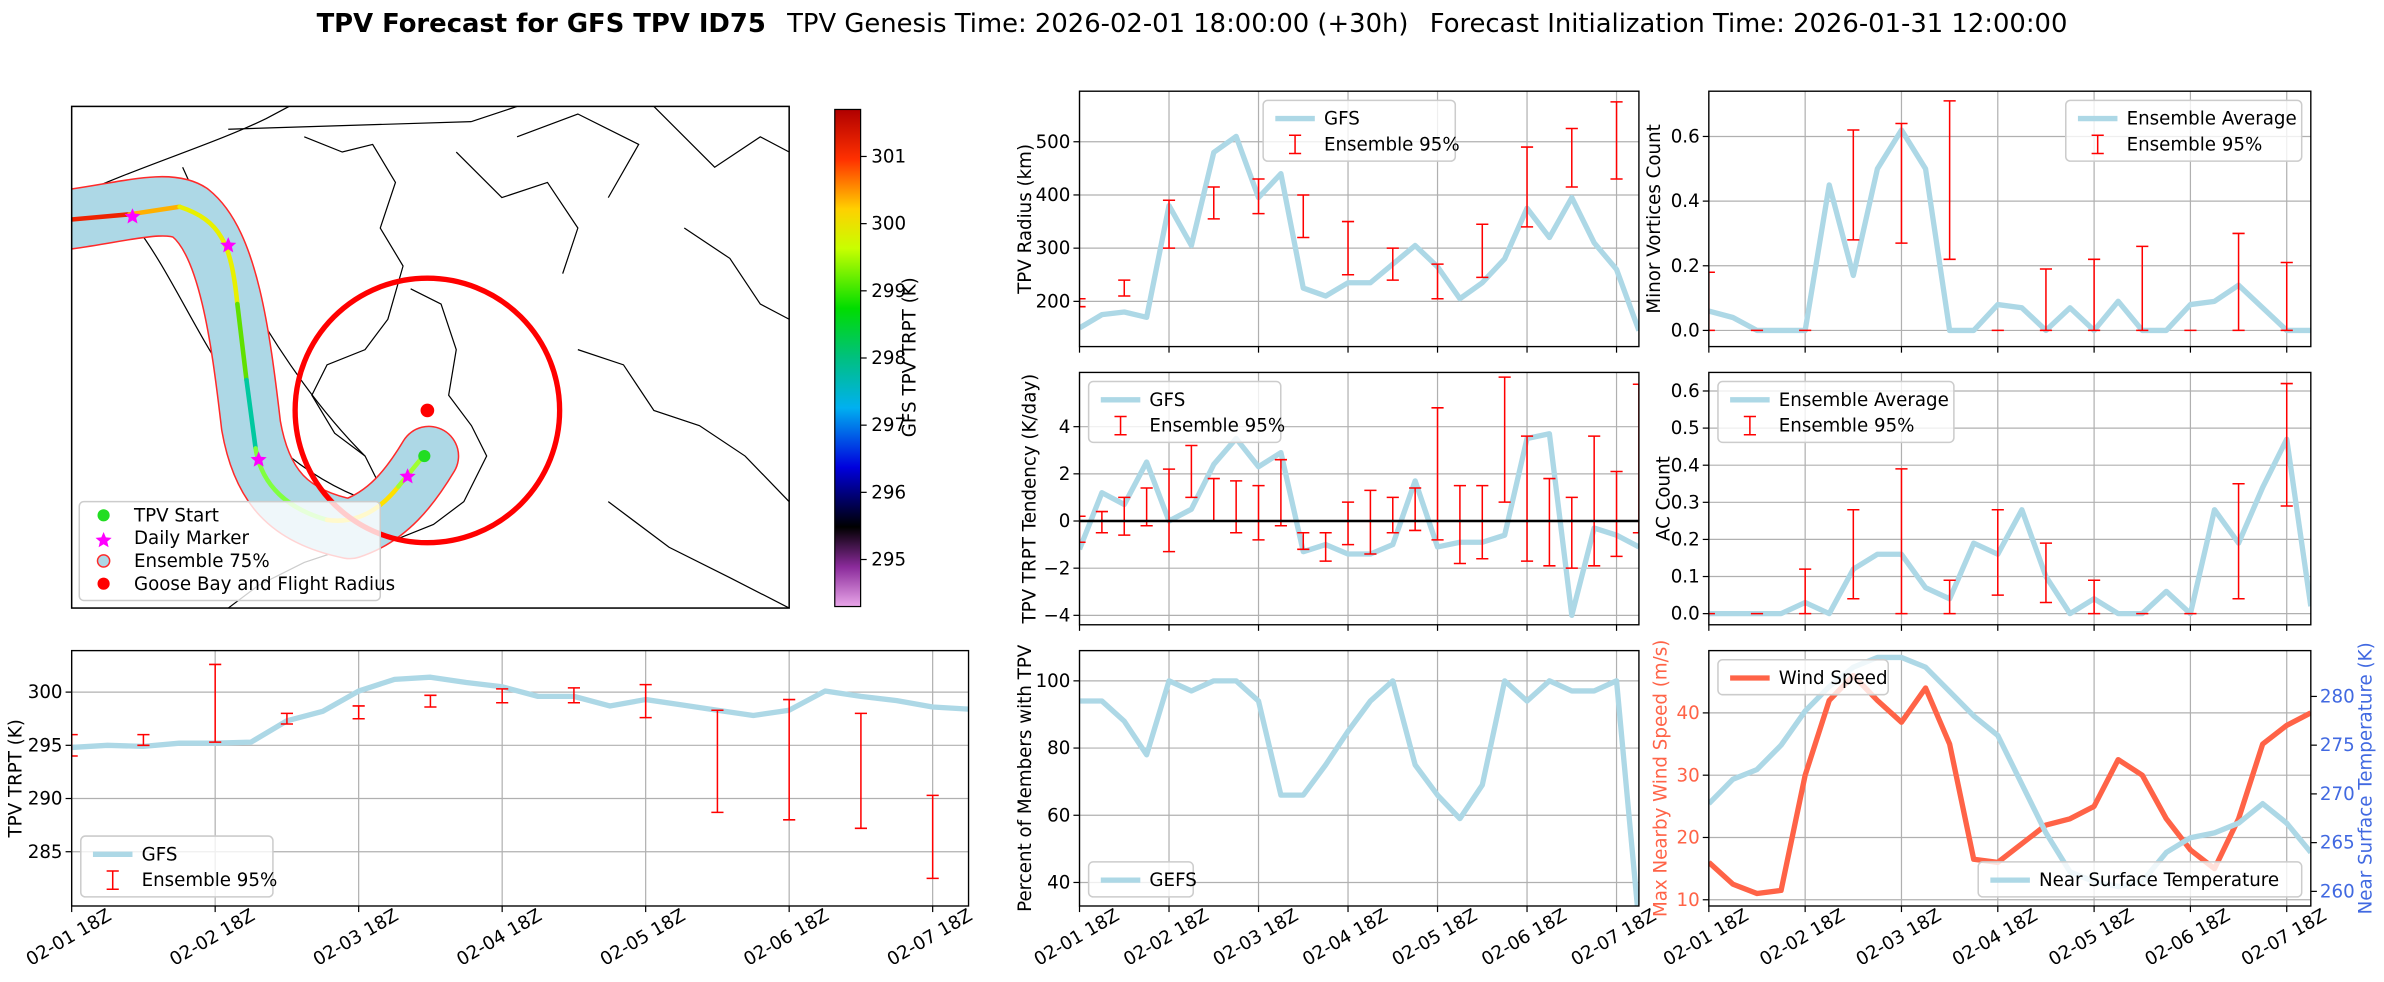 The width and height of the screenshot is (2384, 982). Describe the element at coordinates (202, 561) in the screenshot. I see `legend-label: Ensemble 75%` at that location.